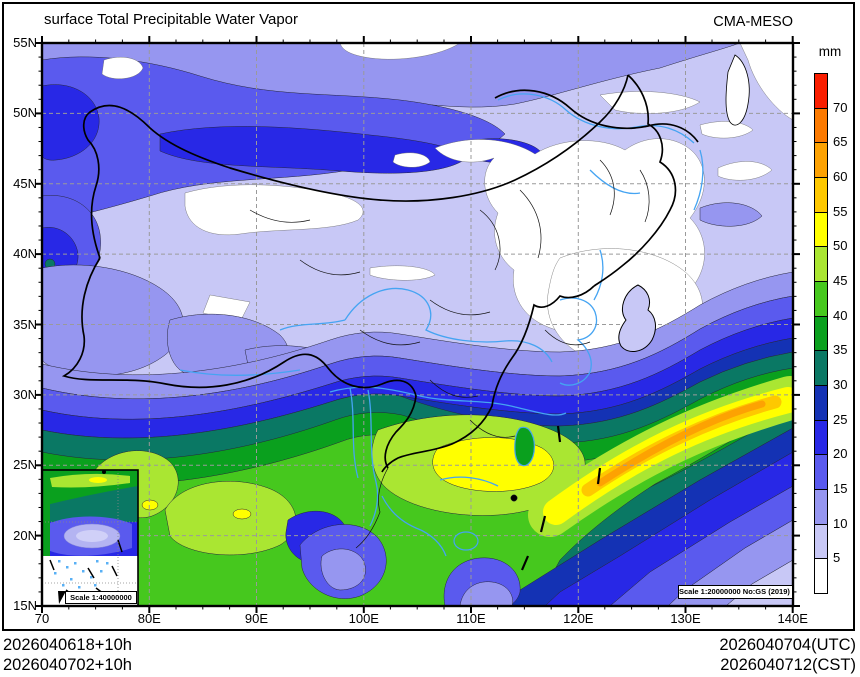 This screenshot has width=860, height=677. What do you see at coordinates (25, 324) in the screenshot?
I see `y-tick-label: 35N` at bounding box center [25, 324].